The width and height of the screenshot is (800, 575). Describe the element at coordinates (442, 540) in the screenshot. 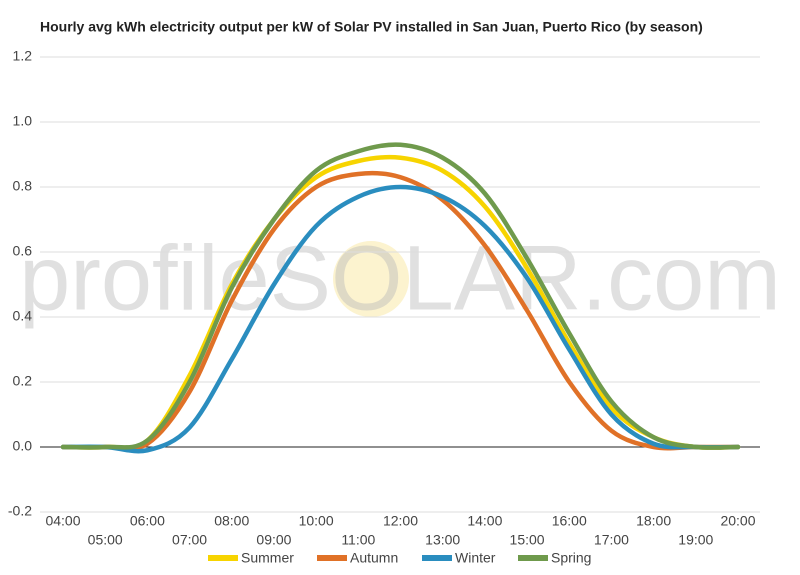

I see `x-tick-label: 13:00` at that location.